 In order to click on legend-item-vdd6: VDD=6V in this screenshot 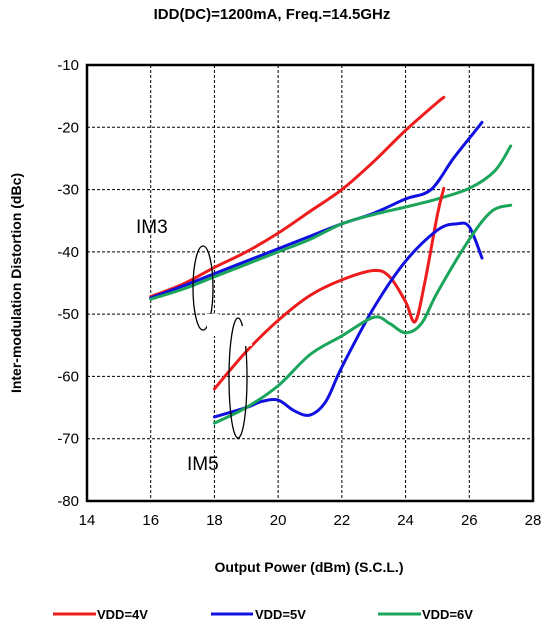, I will do `click(425, 614)`.